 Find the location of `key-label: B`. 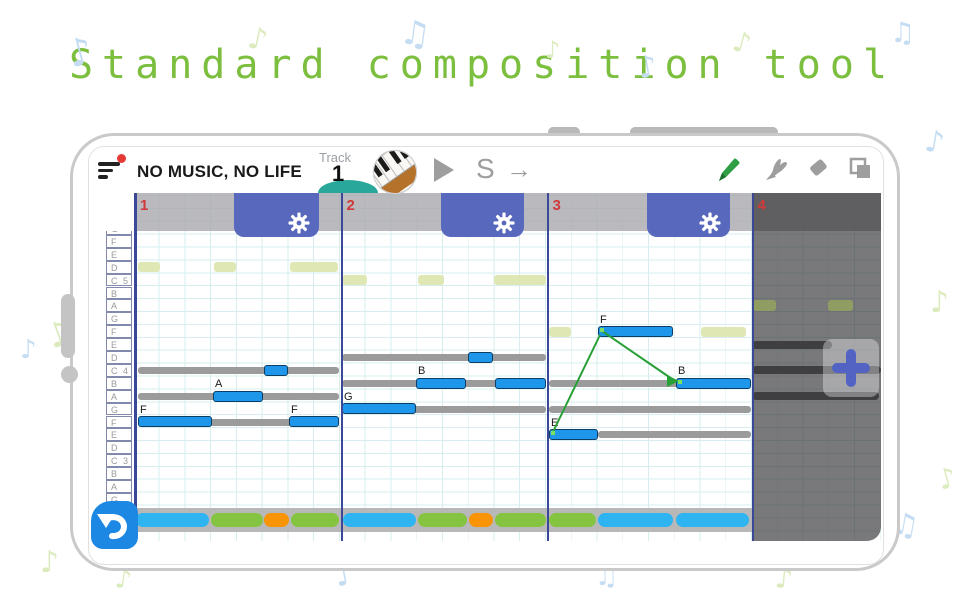

key-label: B is located at coordinates (114, 293).